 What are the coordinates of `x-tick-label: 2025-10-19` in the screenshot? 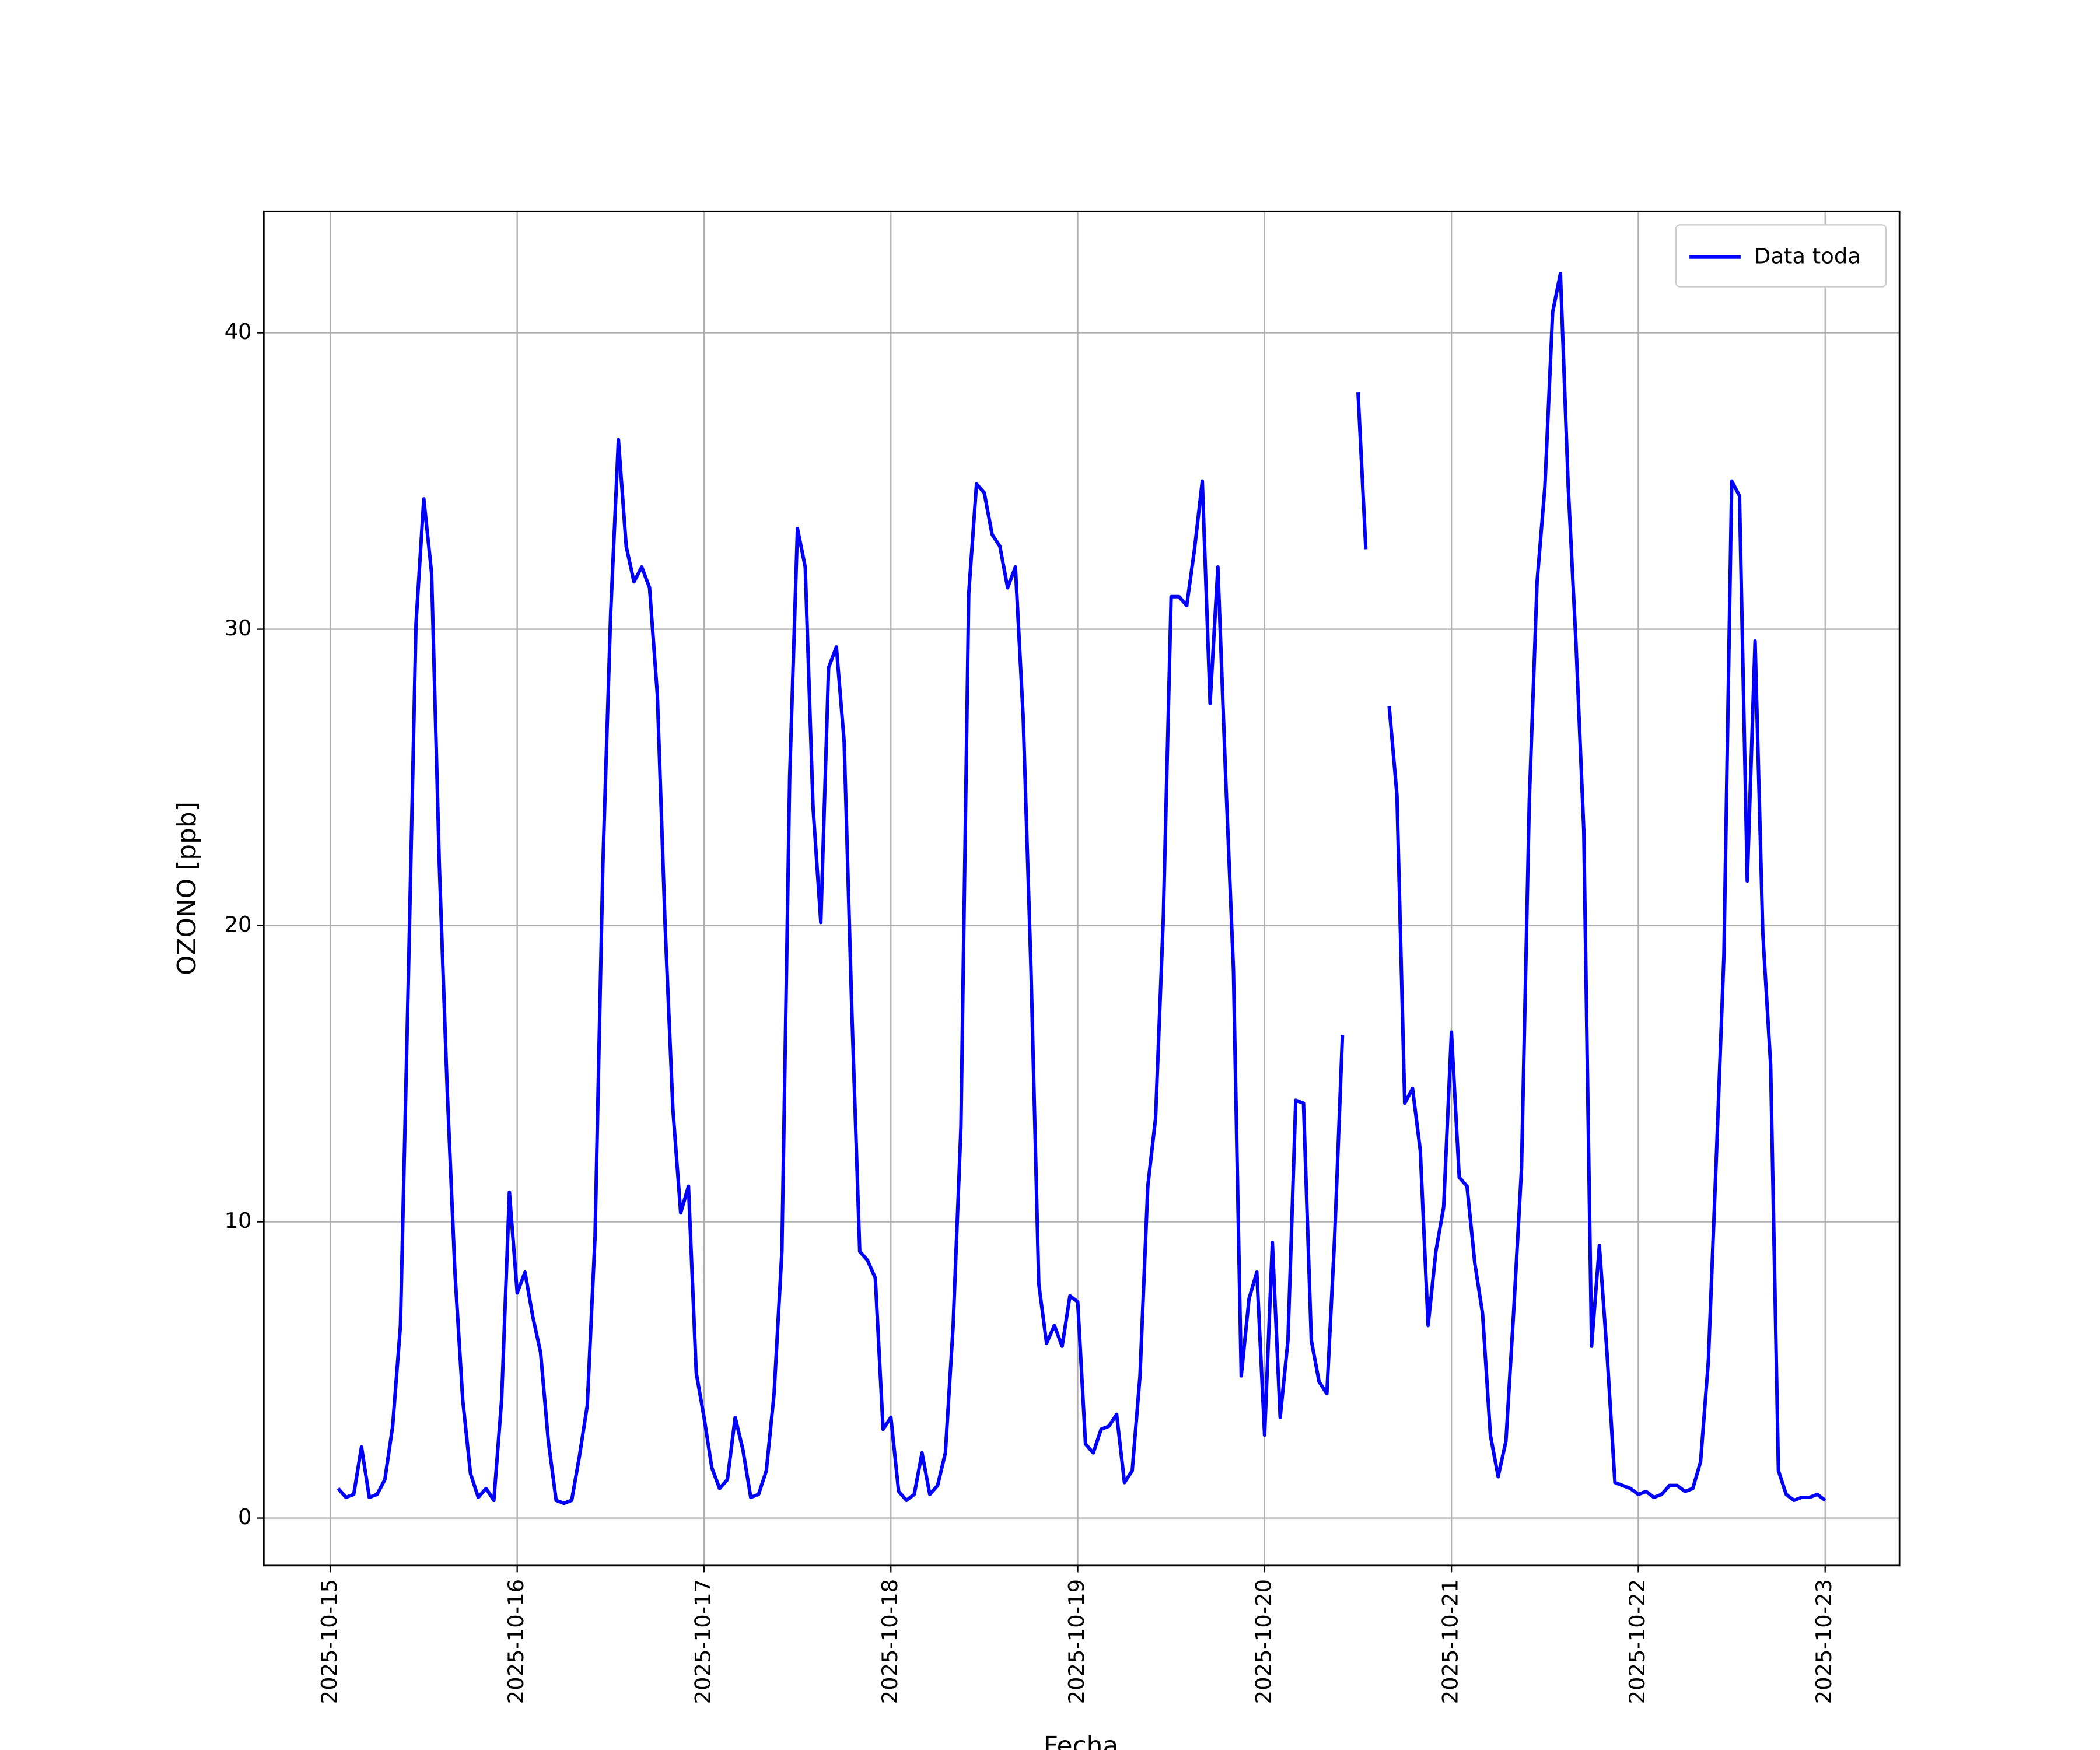 It's located at (1076, 1641).